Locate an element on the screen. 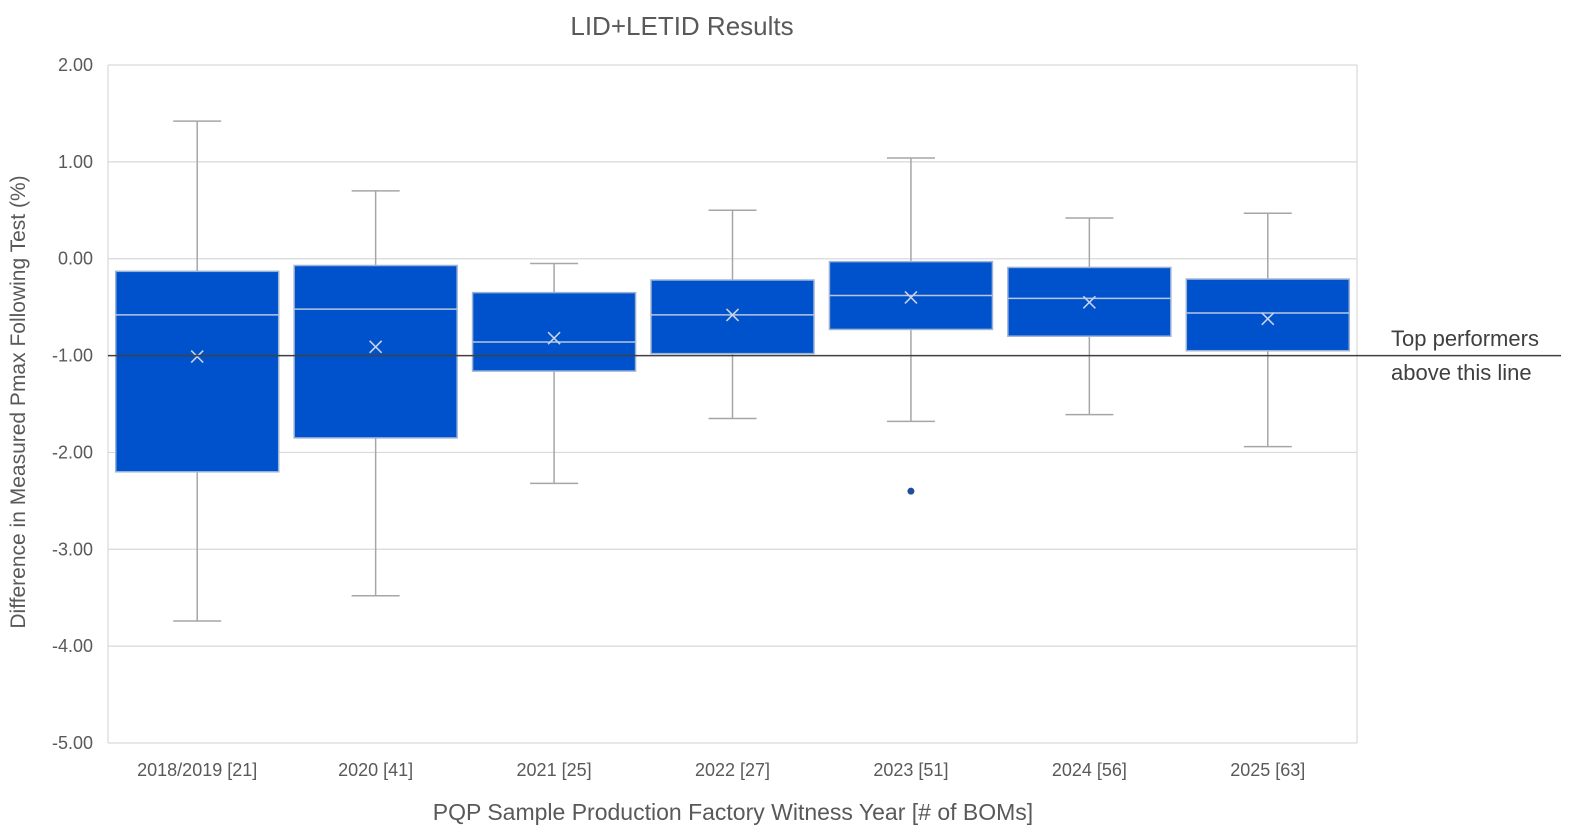 This screenshot has width=1581, height=836. y-tick-label: 2.00 is located at coordinates (75, 65).